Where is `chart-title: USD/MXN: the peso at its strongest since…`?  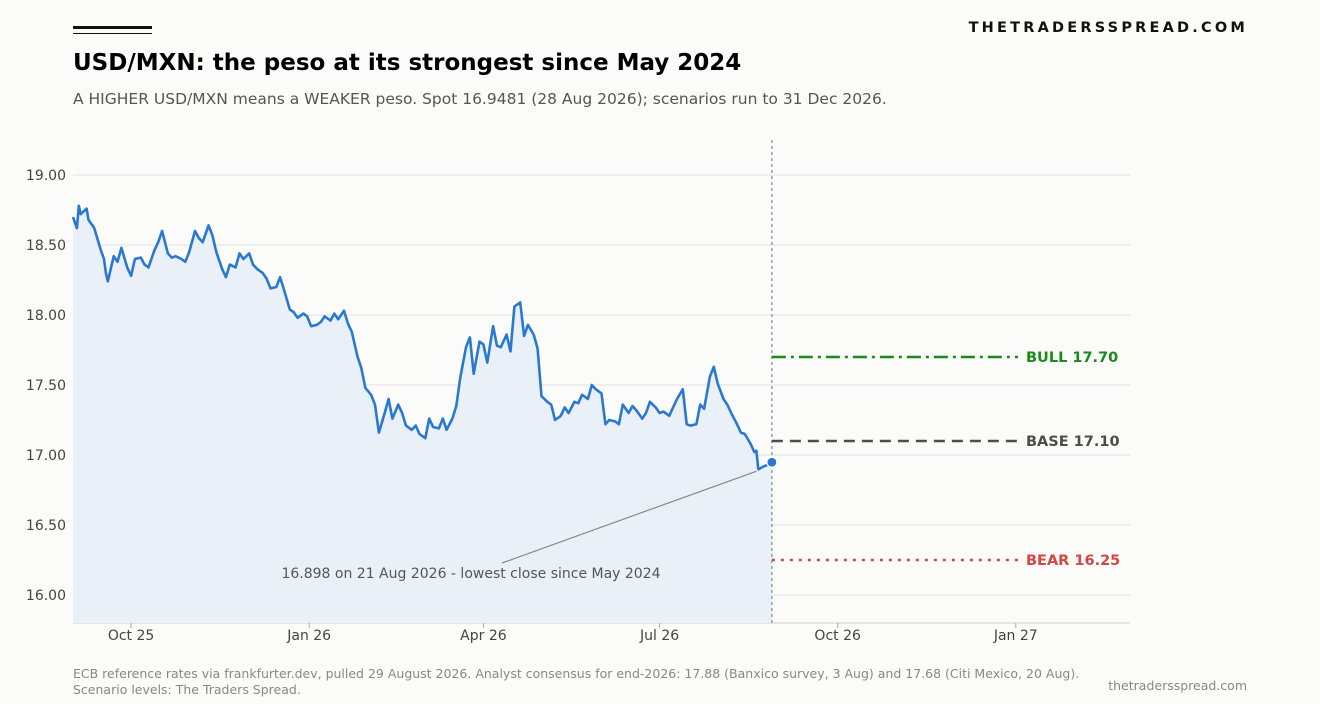
chart-title: USD/MXN: the peso at its strongest since… is located at coordinates (407, 63).